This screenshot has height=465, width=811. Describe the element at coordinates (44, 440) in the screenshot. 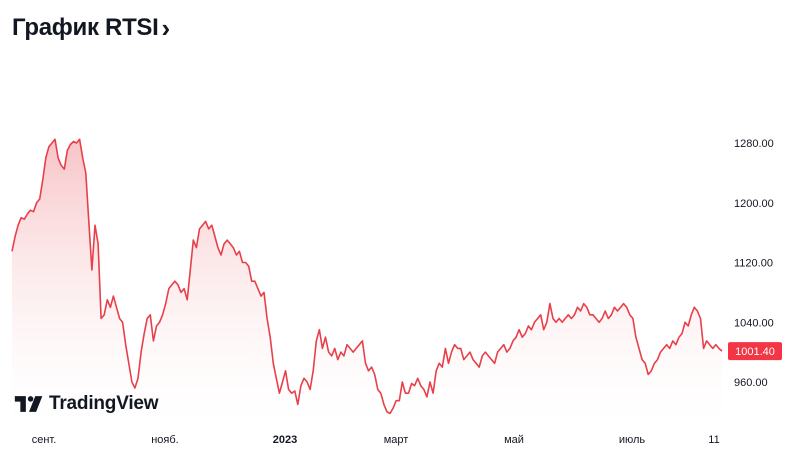

I see `x-tick-label: сент.` at that location.